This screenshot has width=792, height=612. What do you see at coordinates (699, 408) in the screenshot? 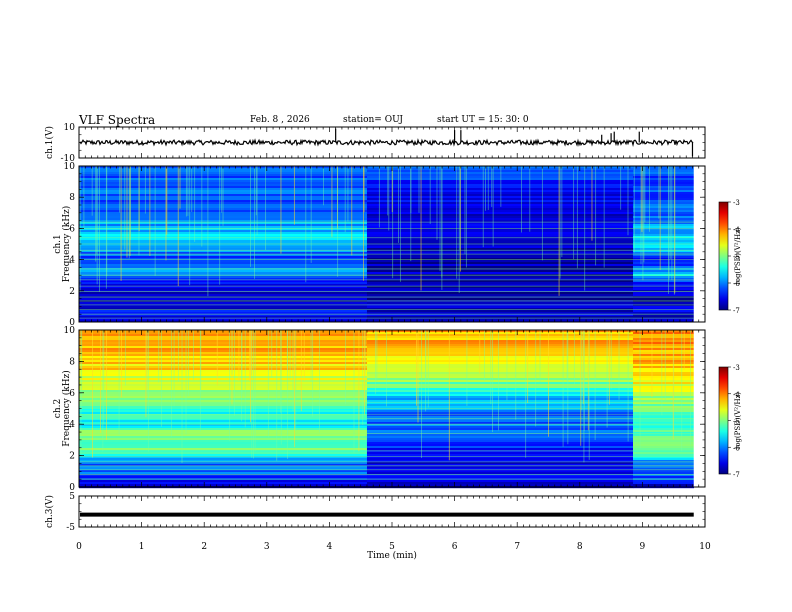
I see `no-data-area` at bounding box center [699, 408].